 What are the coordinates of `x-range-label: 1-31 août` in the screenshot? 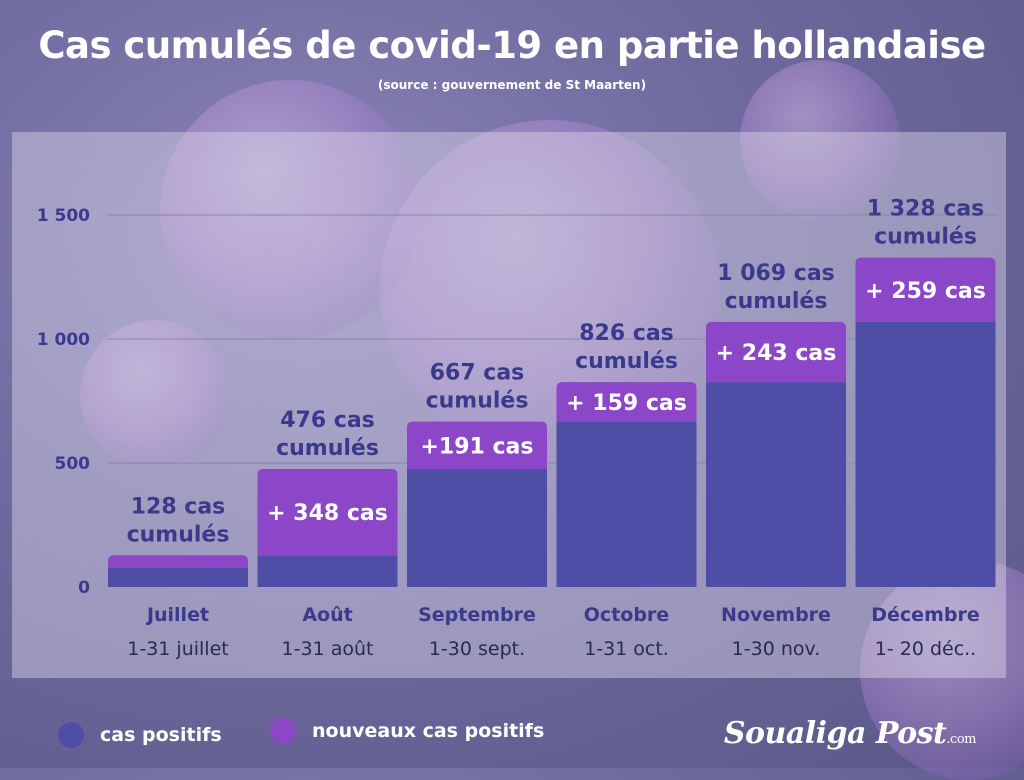 It's located at (328, 649).